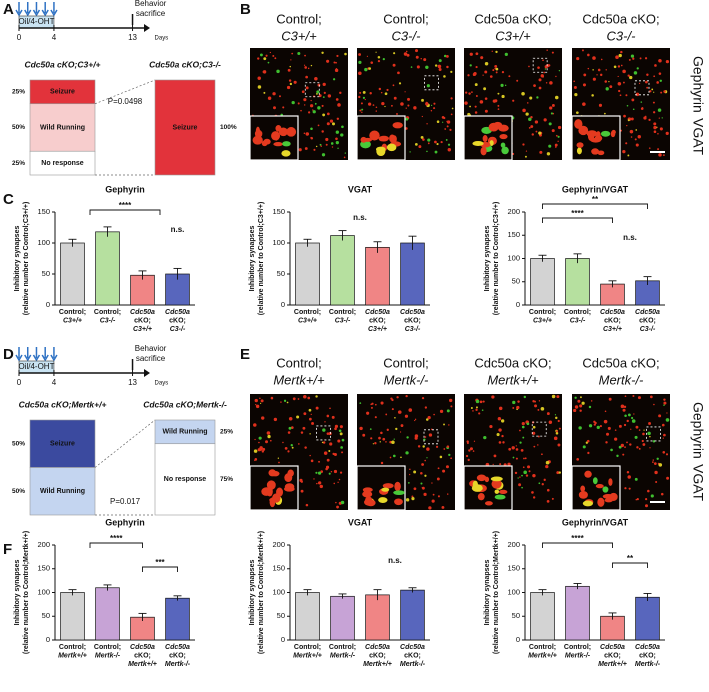 The width and height of the screenshot is (709, 692). What do you see at coordinates (54, 358) in the screenshot?
I see `injection-arrowhead` at bounding box center [54, 358].